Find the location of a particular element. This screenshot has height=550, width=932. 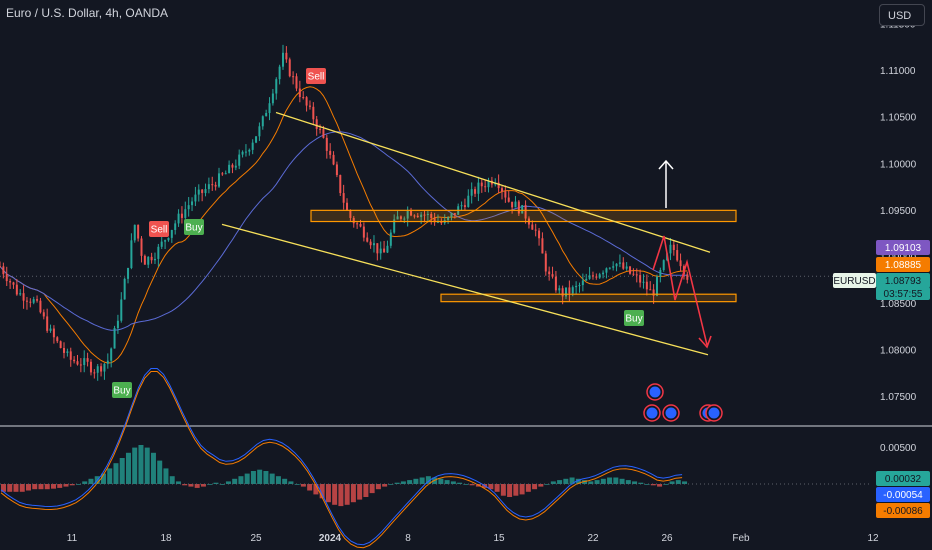

signal-label: Buy is located at coordinates (193, 228).